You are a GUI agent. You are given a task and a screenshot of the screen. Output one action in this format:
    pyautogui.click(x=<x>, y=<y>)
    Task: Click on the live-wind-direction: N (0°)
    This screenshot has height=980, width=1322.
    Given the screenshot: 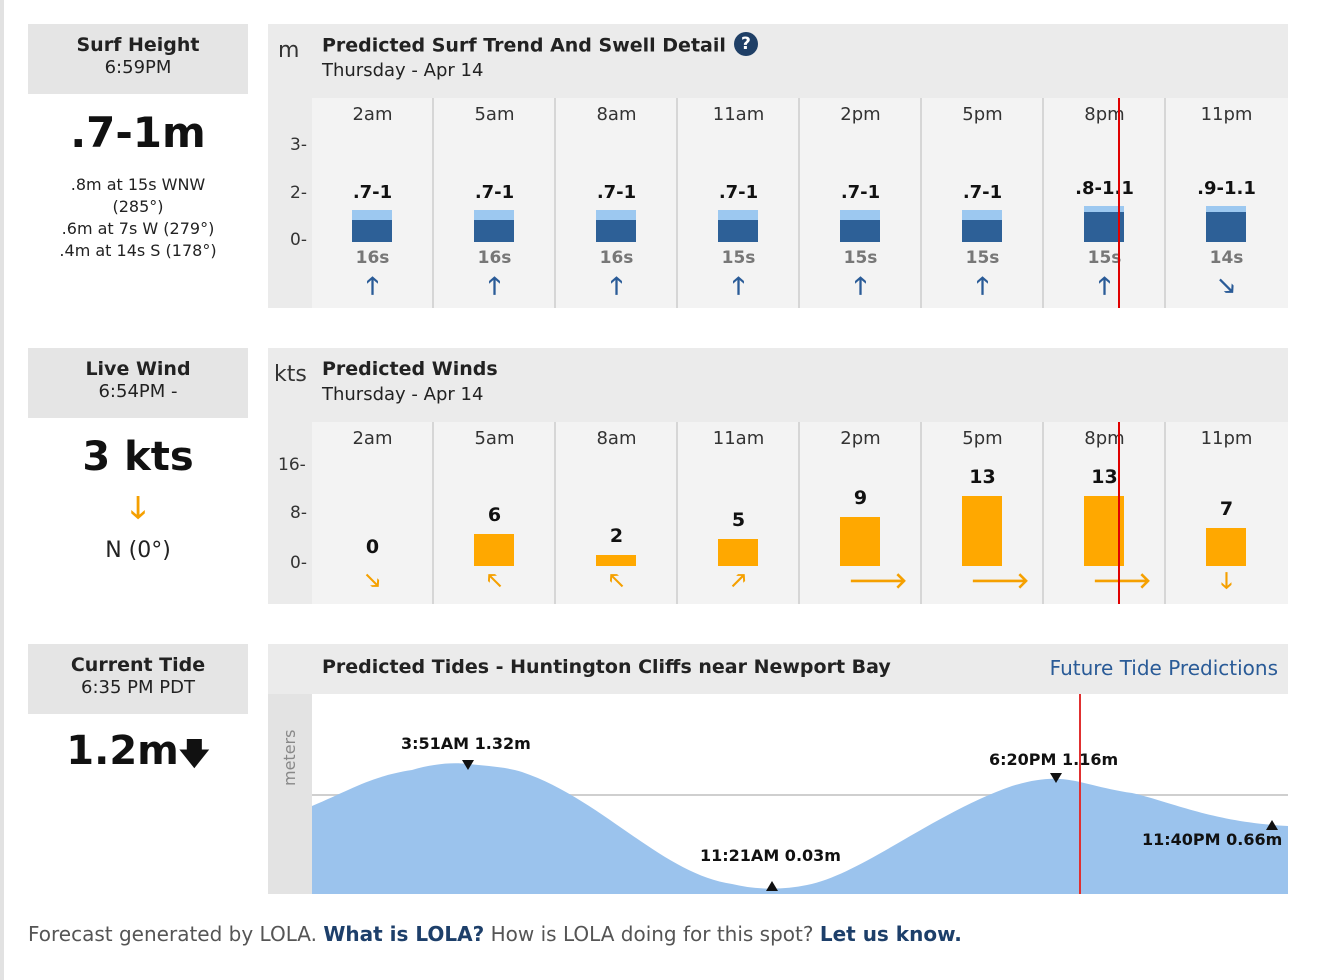 What is the action you would take?
    pyautogui.click(x=138, y=550)
    